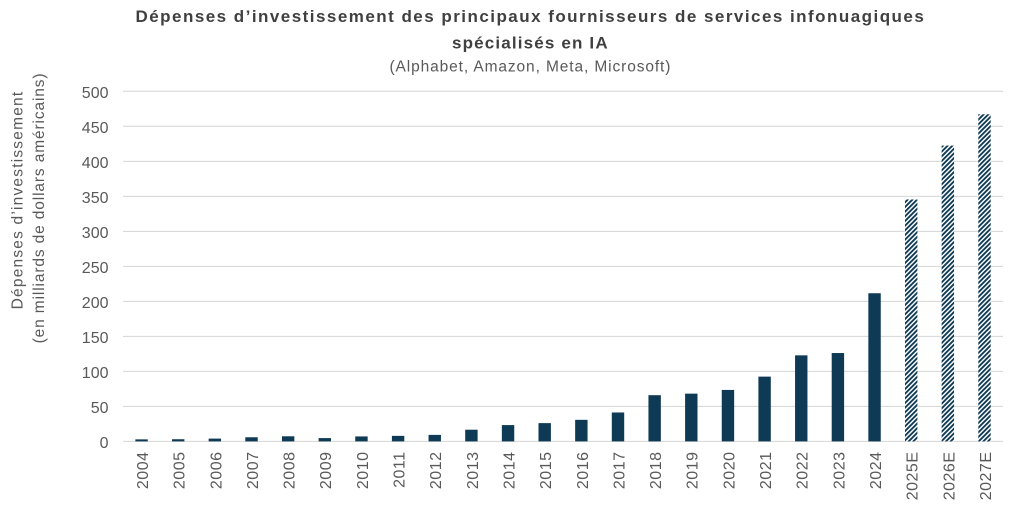  What do you see at coordinates (949, 476) in the screenshot?
I see `svg-text: 2026E` at bounding box center [949, 476].